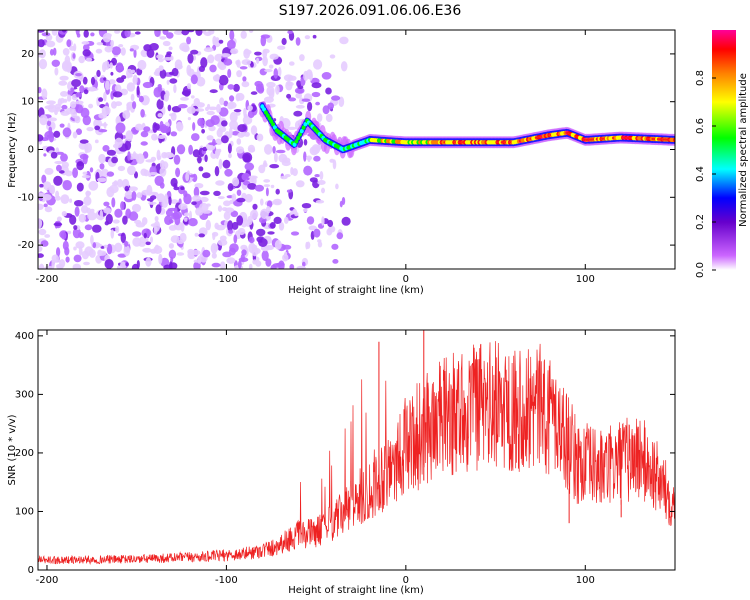 This screenshot has height=600, width=750. Describe the element at coordinates (296, 141) in the screenshot. I see `ridge-core` at that location.